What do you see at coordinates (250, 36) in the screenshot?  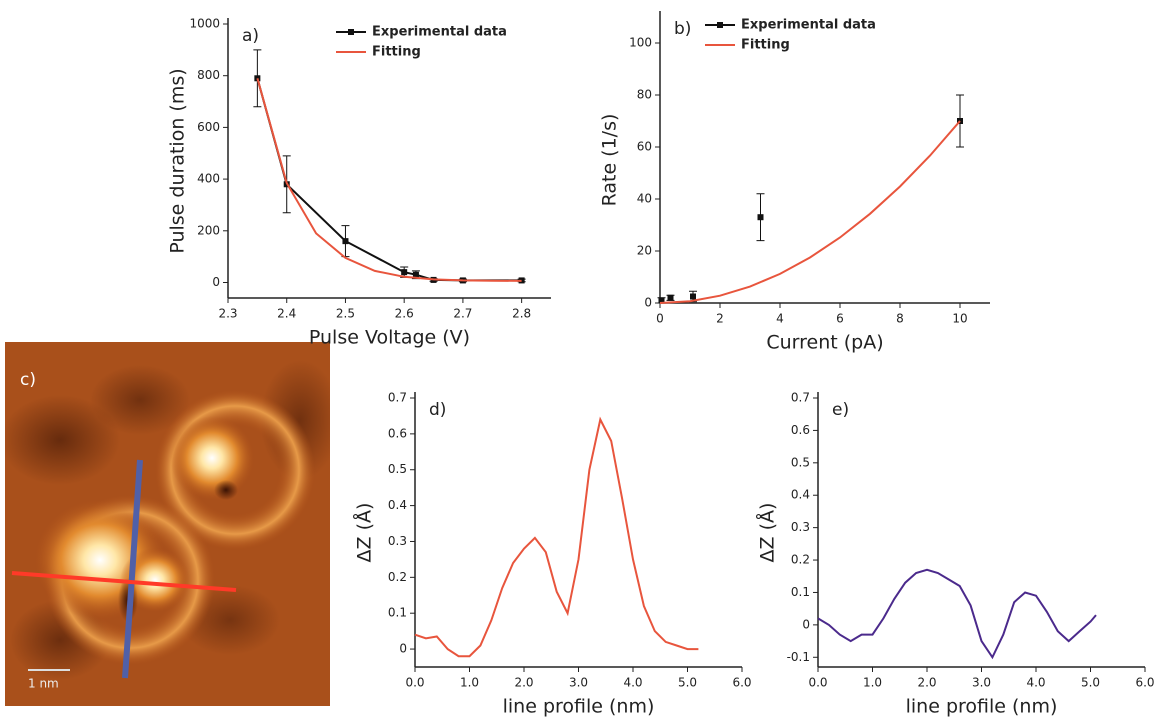 I see `panel-label: a)` at bounding box center [250, 36].